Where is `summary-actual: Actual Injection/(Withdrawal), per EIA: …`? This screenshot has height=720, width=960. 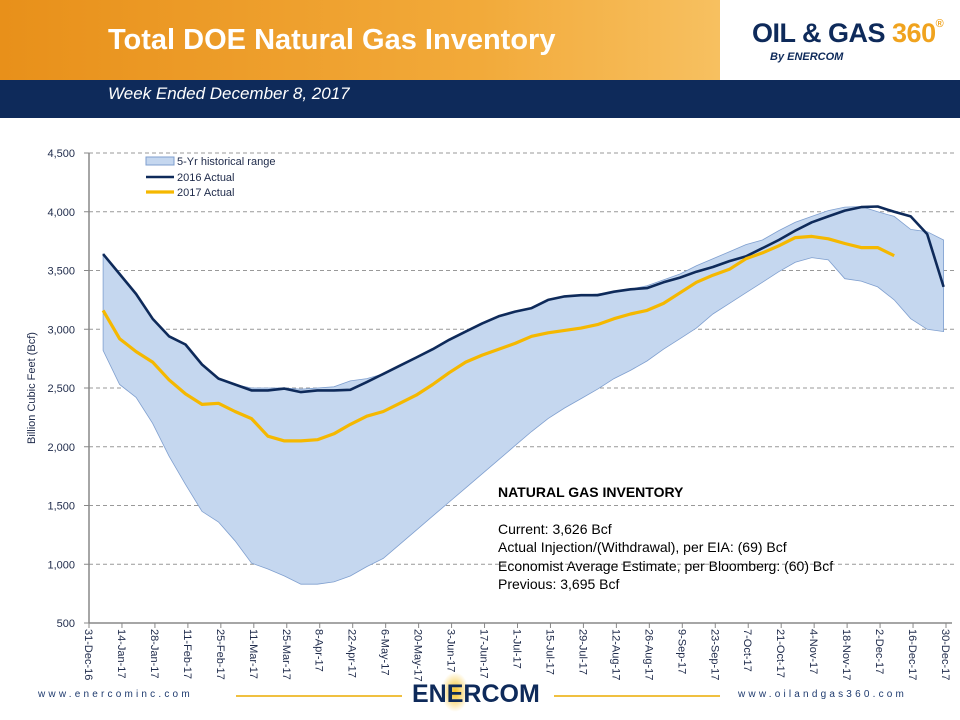 summary-actual: Actual Injection/(Withdrawal), per EIA: … is located at coordinates (642, 547).